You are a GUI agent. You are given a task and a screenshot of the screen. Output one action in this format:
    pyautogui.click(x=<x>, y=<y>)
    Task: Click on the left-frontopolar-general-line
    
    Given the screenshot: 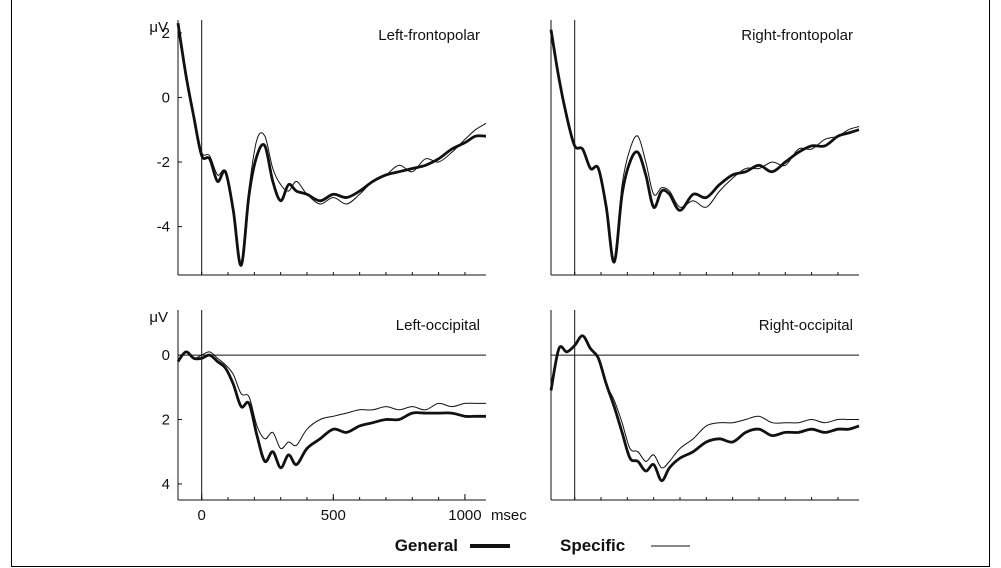 What is the action you would take?
    pyautogui.click(x=331, y=144)
    